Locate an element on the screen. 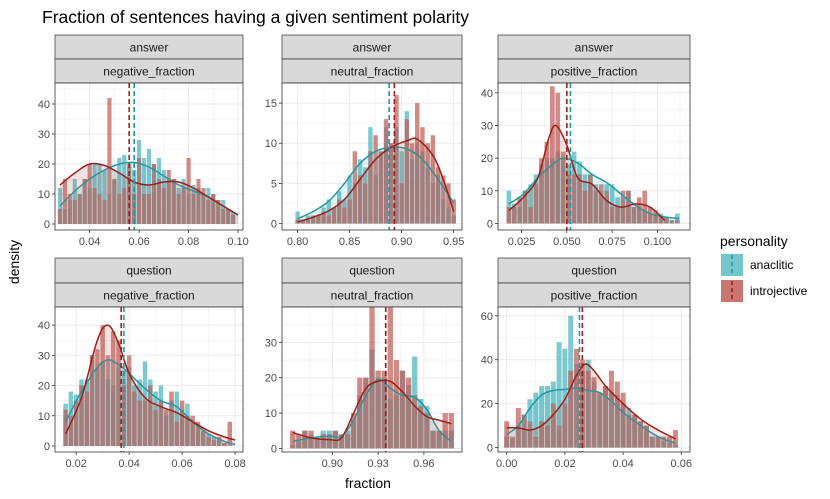  x-tick-label: 0.08 is located at coordinates (234, 464).